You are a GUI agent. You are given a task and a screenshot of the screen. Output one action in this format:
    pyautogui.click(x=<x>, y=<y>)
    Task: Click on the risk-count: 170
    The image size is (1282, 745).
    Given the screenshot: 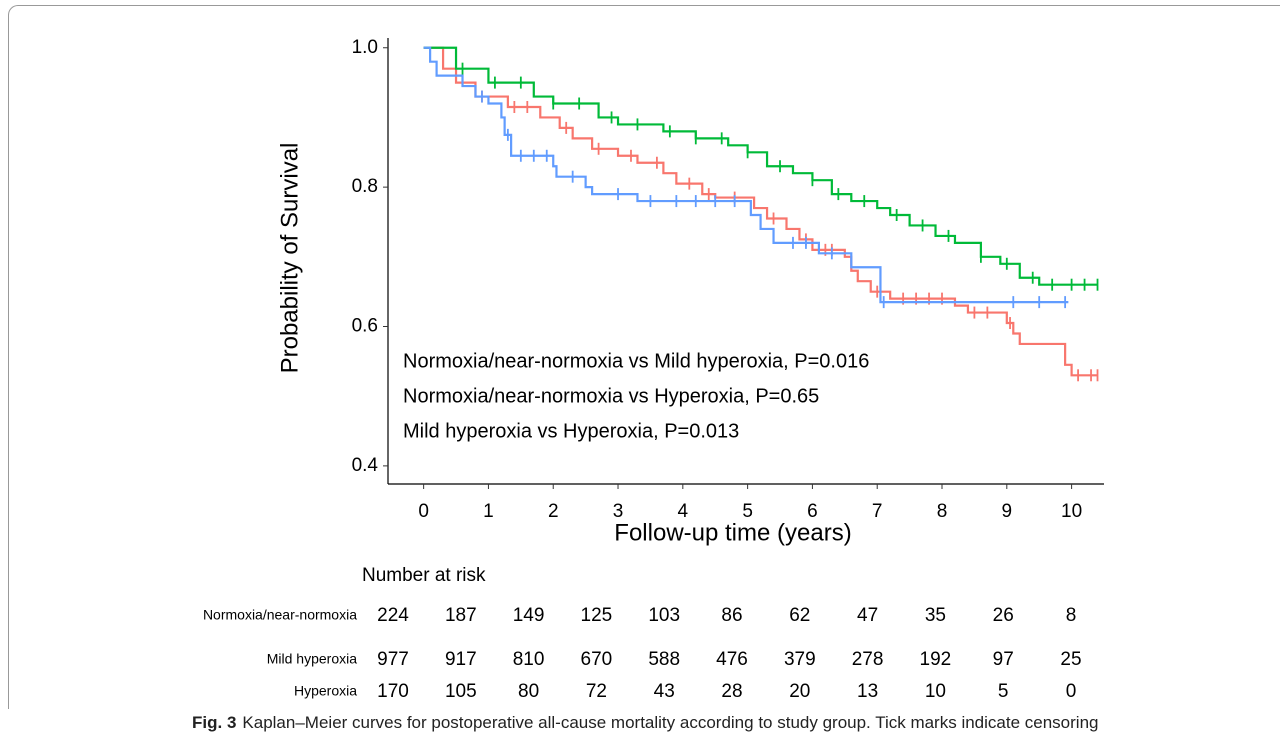 What is the action you would take?
    pyautogui.click(x=393, y=691)
    